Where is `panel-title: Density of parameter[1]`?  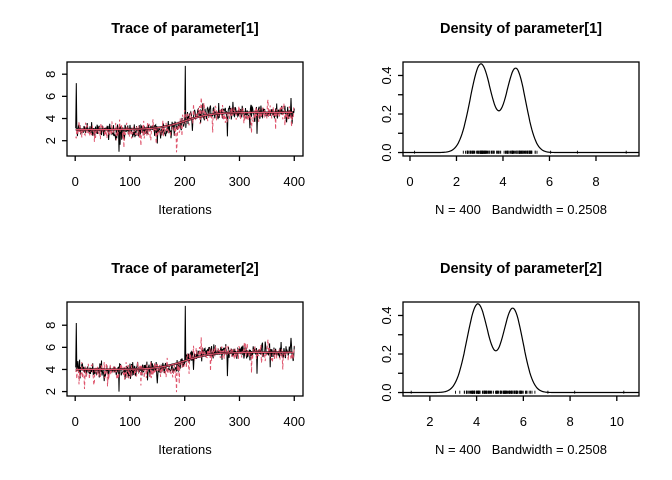 panel-title: Density of parameter[1] is located at coordinates (521, 29).